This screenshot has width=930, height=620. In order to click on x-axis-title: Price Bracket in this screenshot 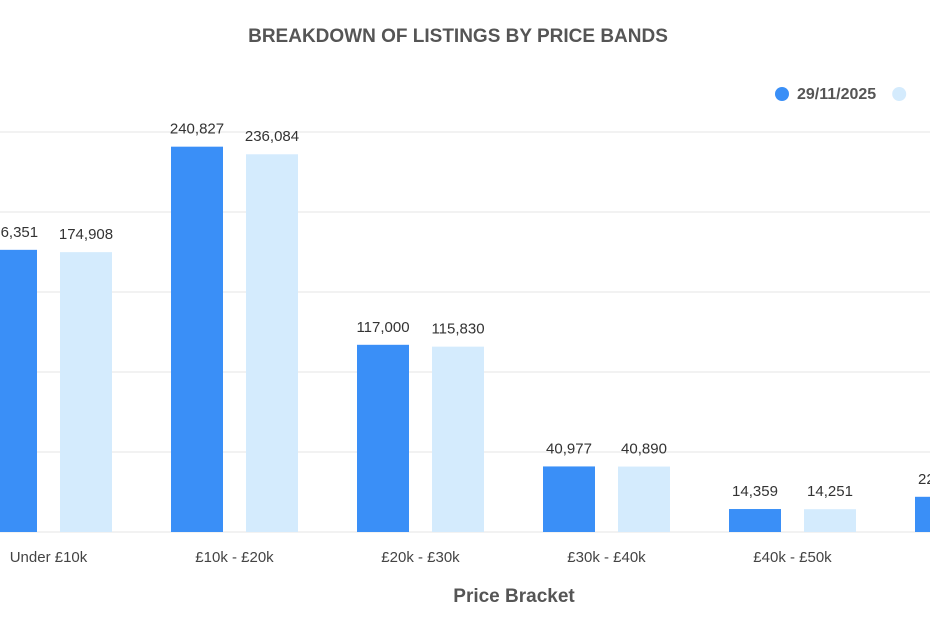, I will do `click(514, 596)`.